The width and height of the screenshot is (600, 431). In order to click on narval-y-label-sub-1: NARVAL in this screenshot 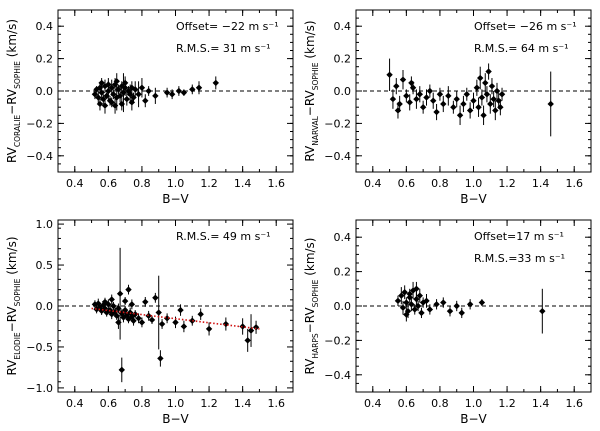, I will do `click(315, 130)`.